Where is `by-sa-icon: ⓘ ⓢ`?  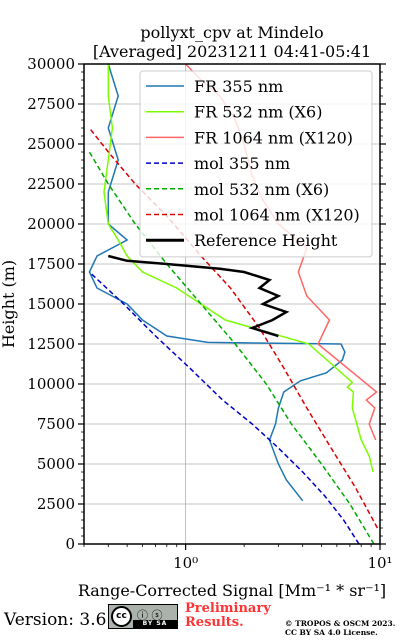
by-sa-icon: ⓘ ⓢ is located at coordinates (150, 615).